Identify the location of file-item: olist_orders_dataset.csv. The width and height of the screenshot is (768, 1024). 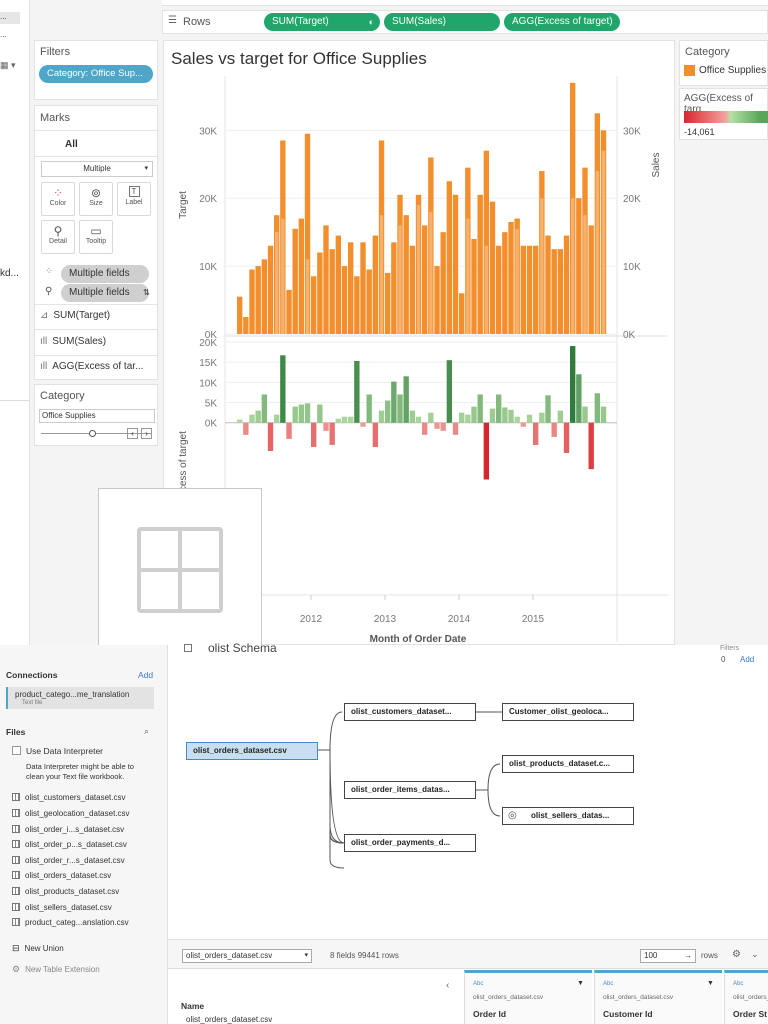
(61, 875).